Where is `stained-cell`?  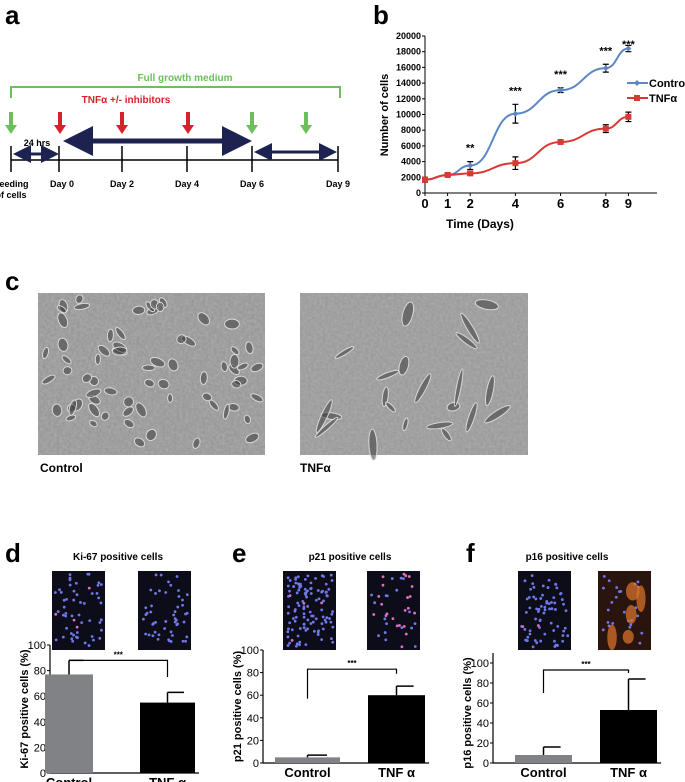 stained-cell is located at coordinates (632, 591).